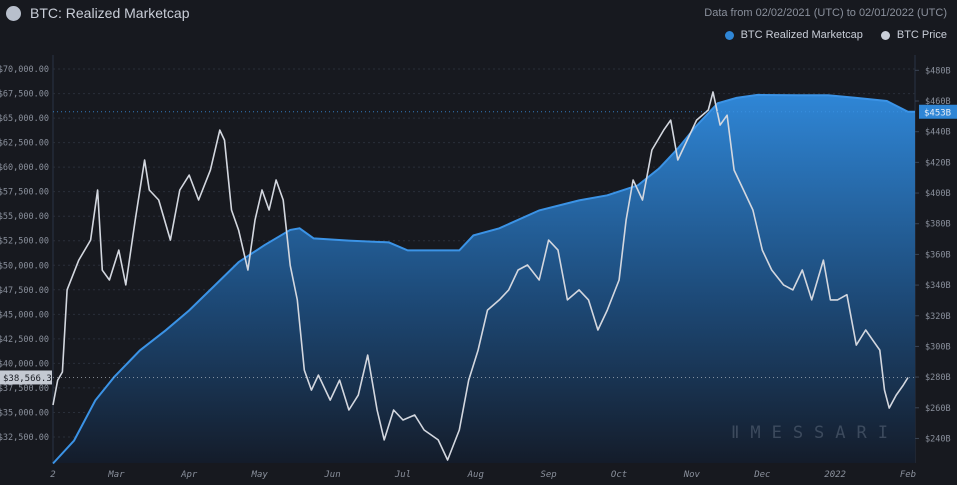 The height and width of the screenshot is (485, 957). Describe the element at coordinates (938, 225) in the screenshot. I see `right-tick-label: $380B` at that location.